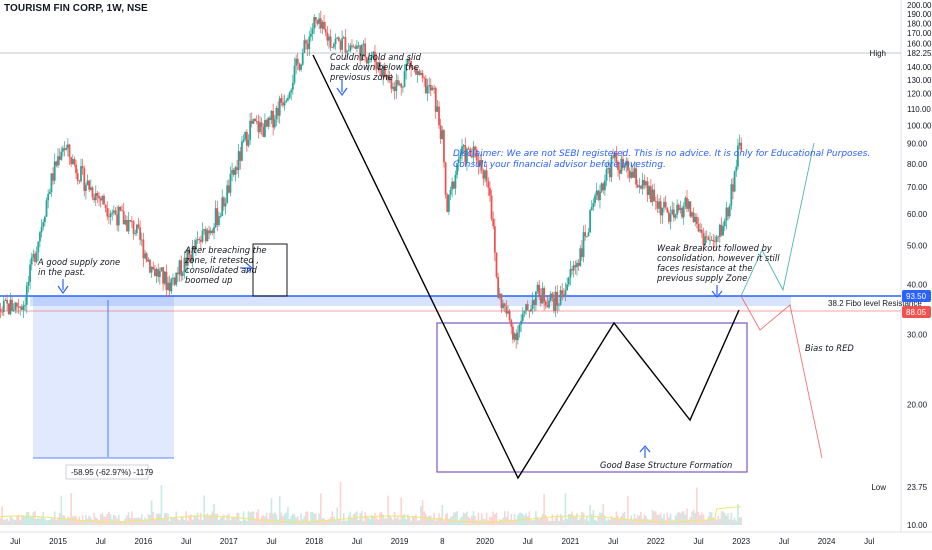  I want to click on bull-projection, so click(777, 219).